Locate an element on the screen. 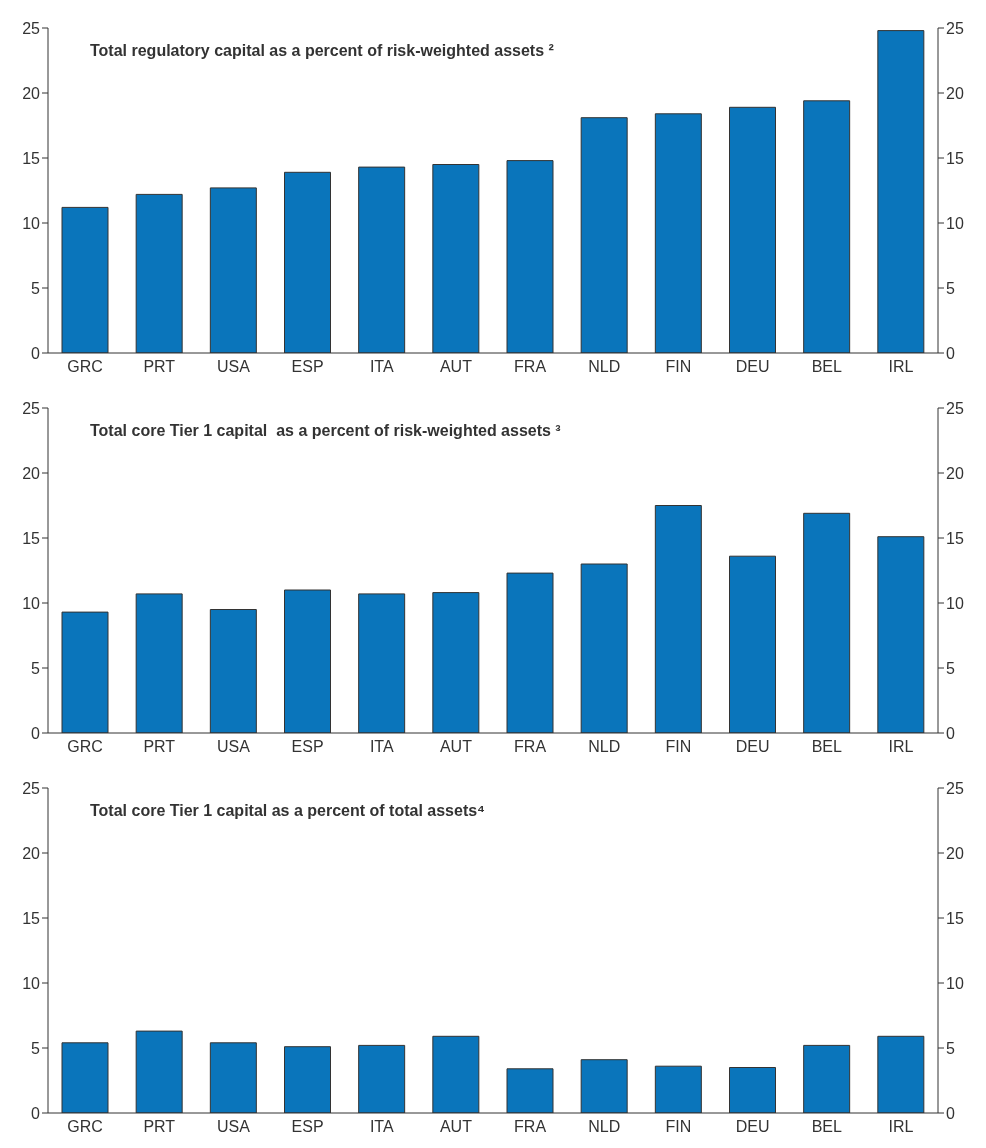  text: Total regulatory capital as a percent of risk-weighted assets ² is located at coordinates (322, 51).